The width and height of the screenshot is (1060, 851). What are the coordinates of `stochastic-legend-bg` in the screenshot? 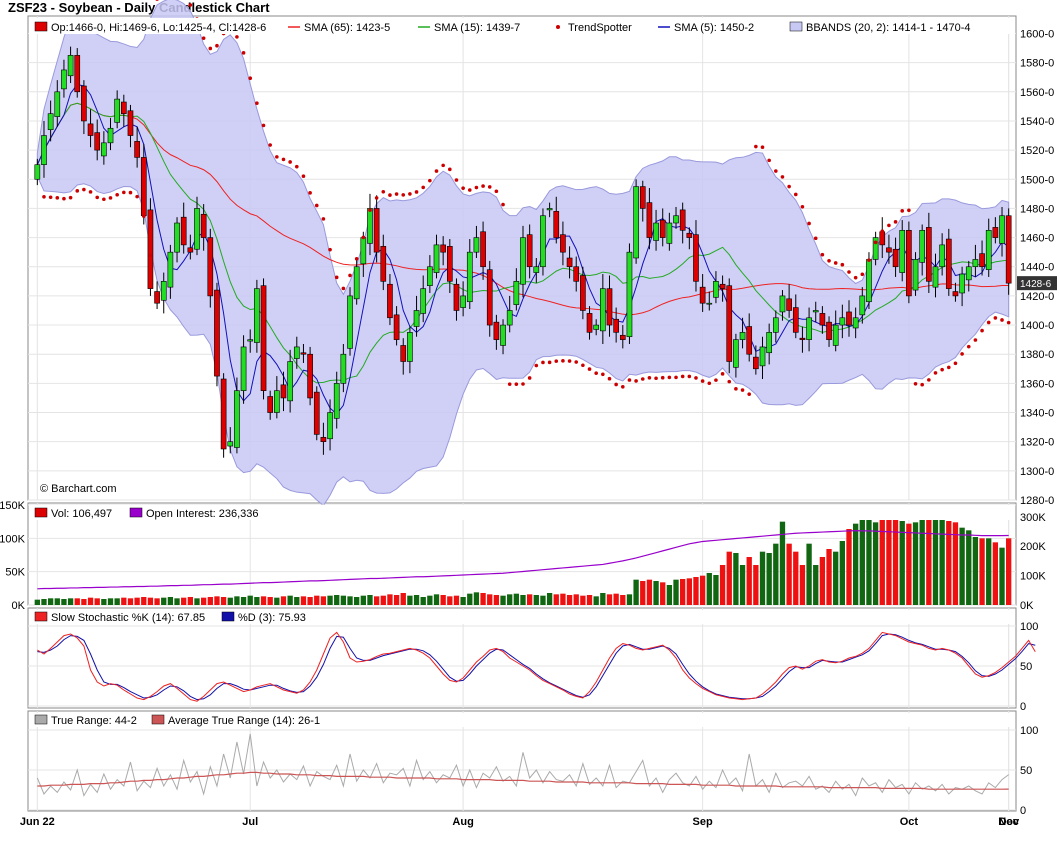 It's located at (522, 617).